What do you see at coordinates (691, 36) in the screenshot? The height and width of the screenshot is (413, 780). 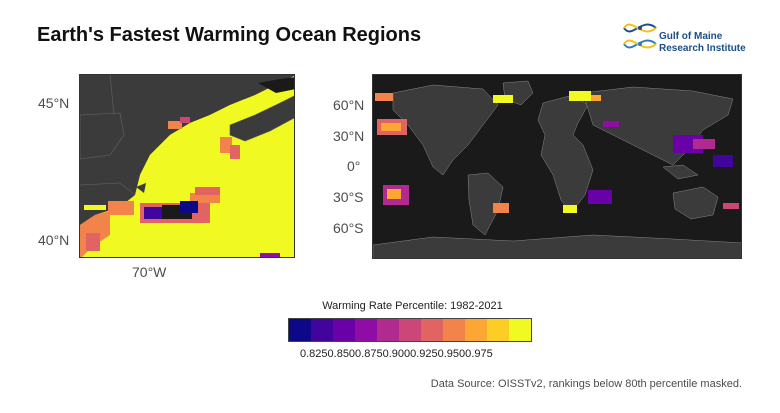 I see `logo-text-line1: Gulf of Maine` at bounding box center [691, 36].